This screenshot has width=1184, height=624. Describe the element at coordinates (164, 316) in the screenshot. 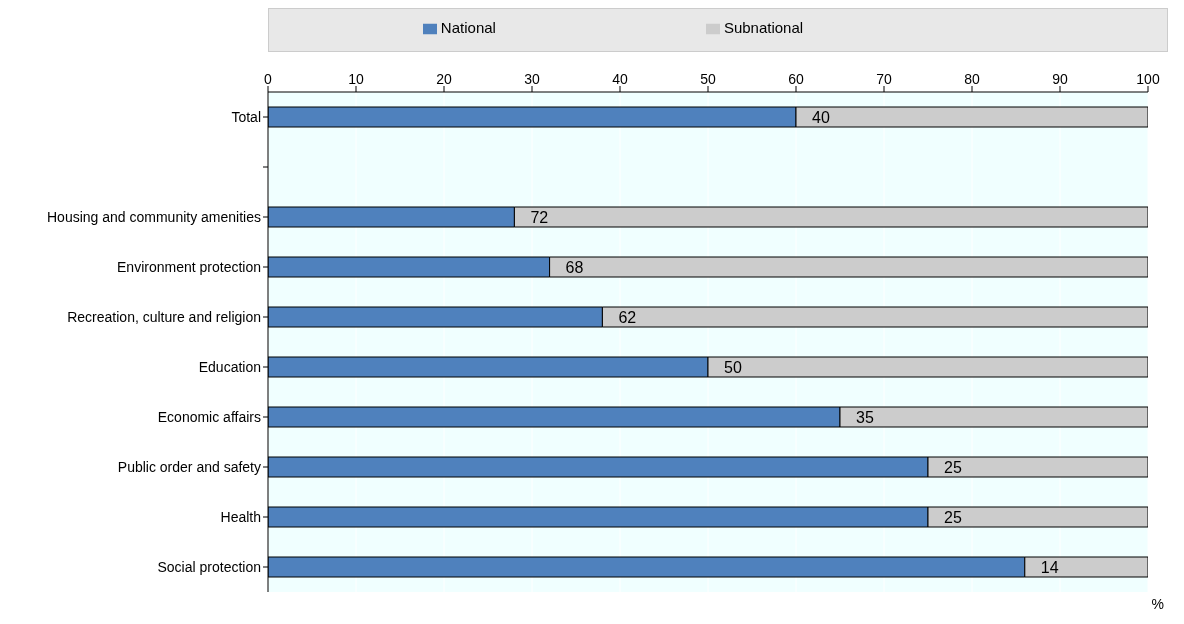

I see `y-tick-label: Recreation, culture and religion` at that location.